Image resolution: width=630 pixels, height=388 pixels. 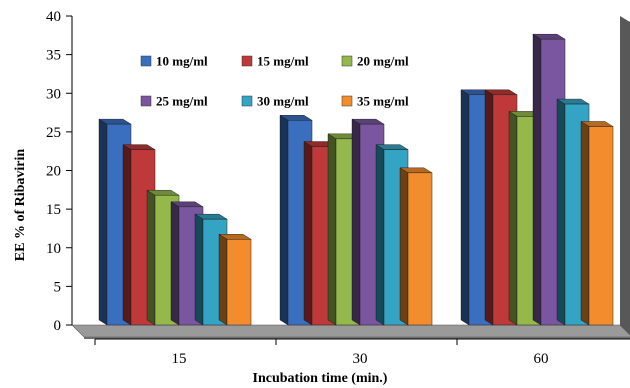 I want to click on plot-floor, so click(x=350, y=331).